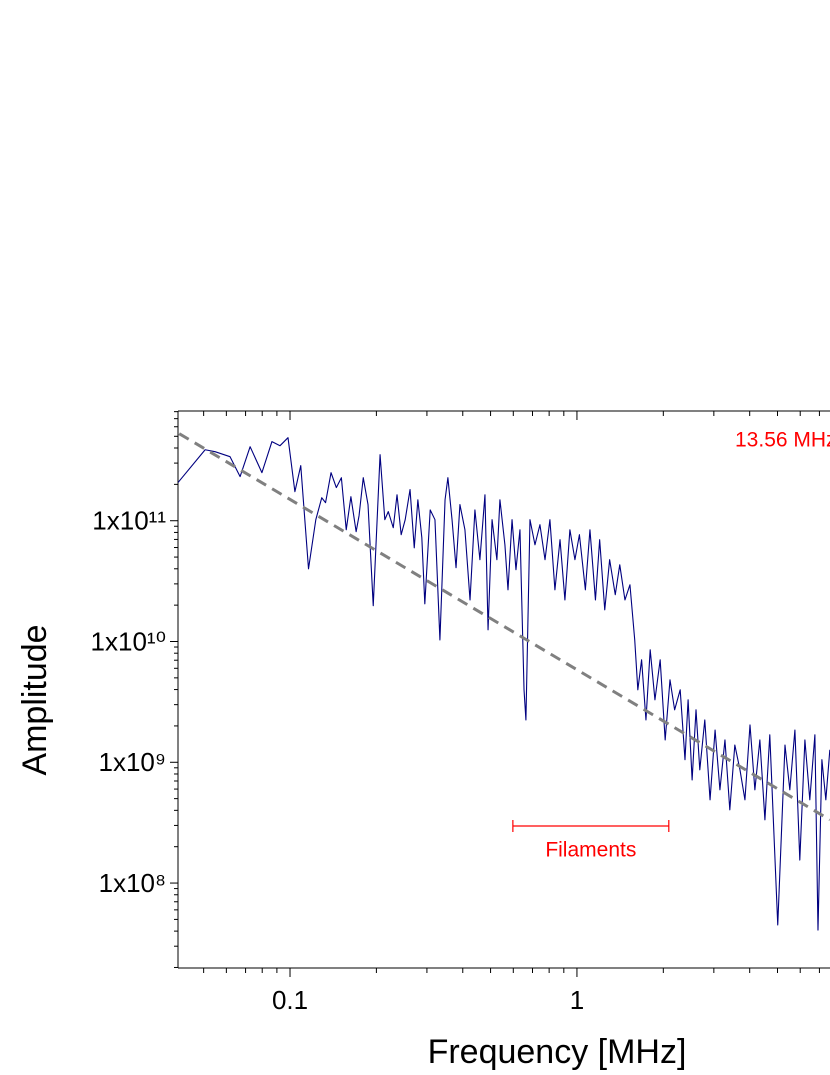 The image size is (830, 1075). Describe the element at coordinates (782, 440) in the screenshot. I see `annotation: 13.56 MHz` at that location.